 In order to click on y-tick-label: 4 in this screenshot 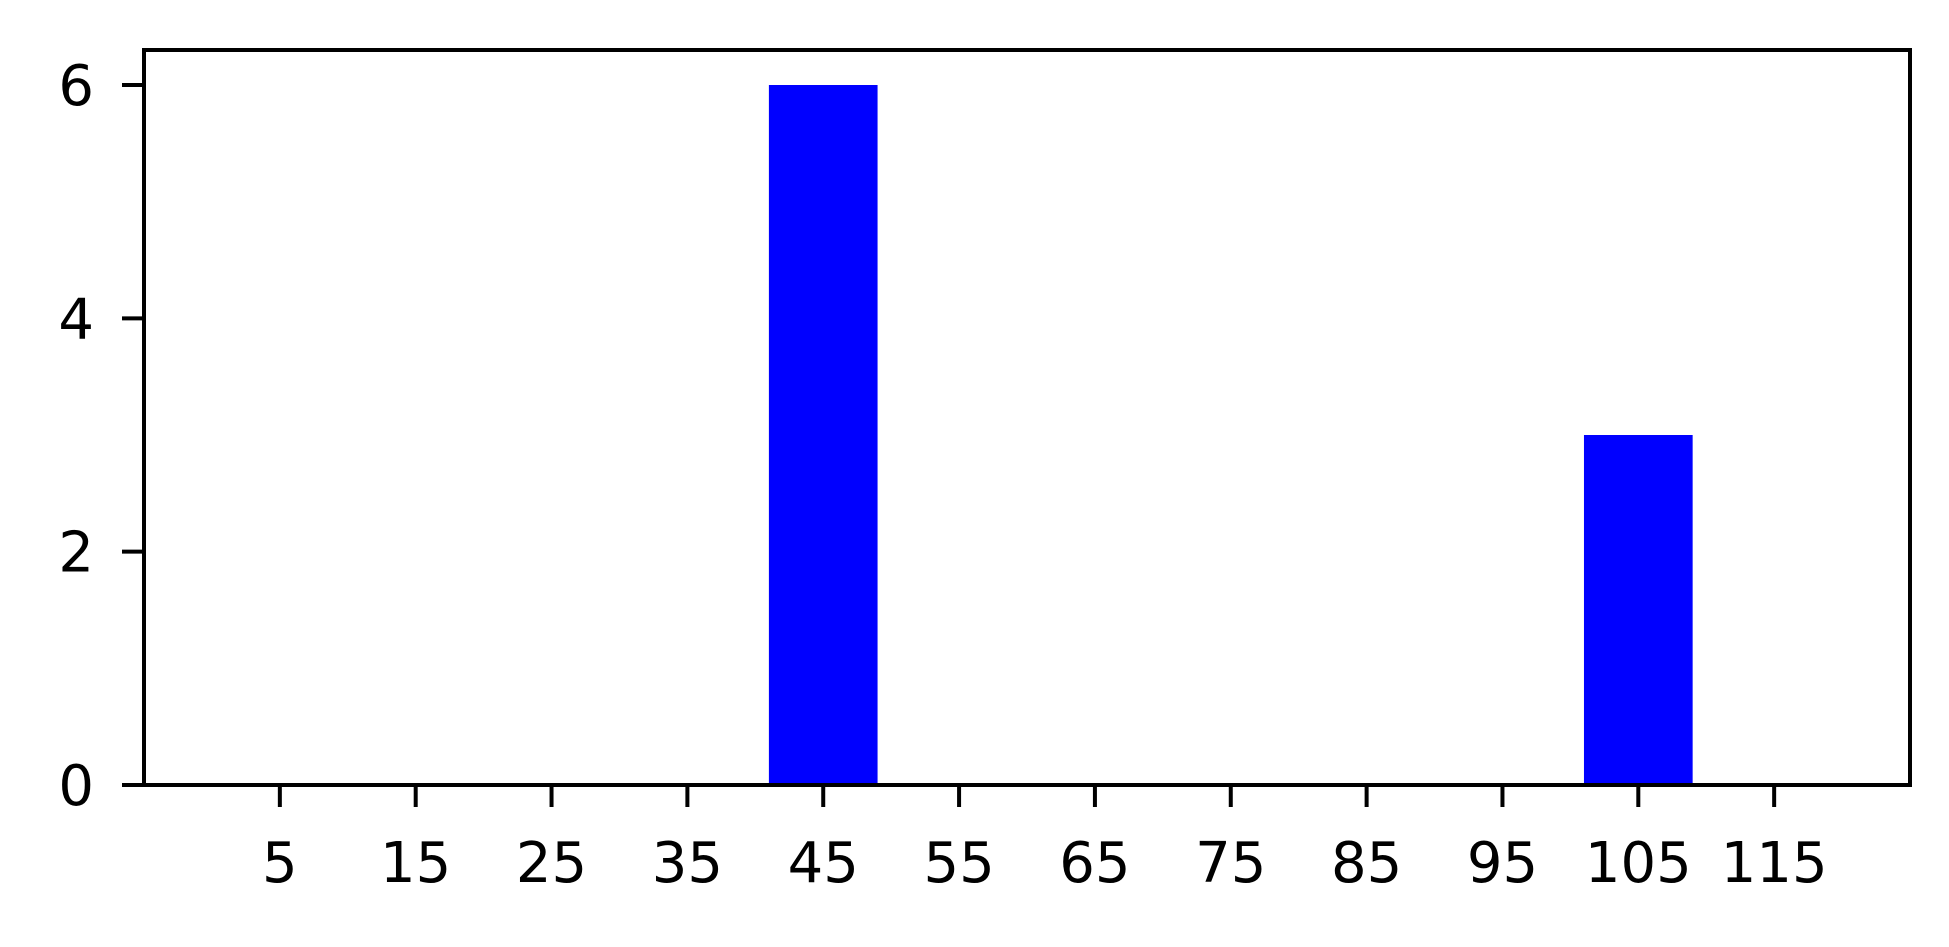, I will do `click(76, 319)`.